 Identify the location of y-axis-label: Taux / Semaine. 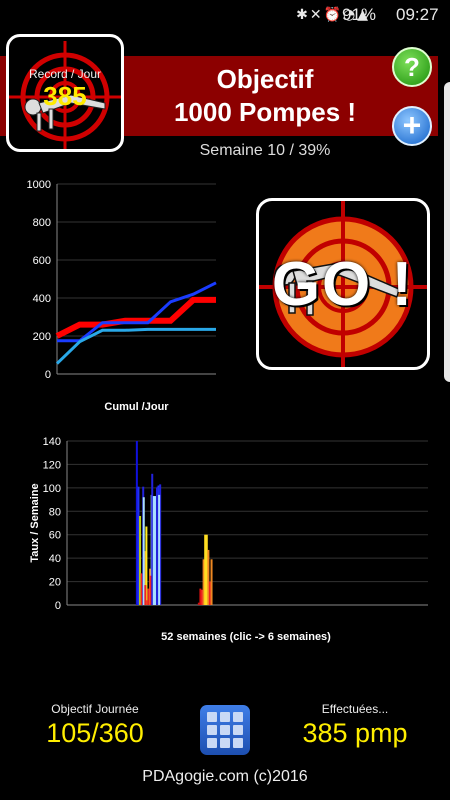
(35, 522).